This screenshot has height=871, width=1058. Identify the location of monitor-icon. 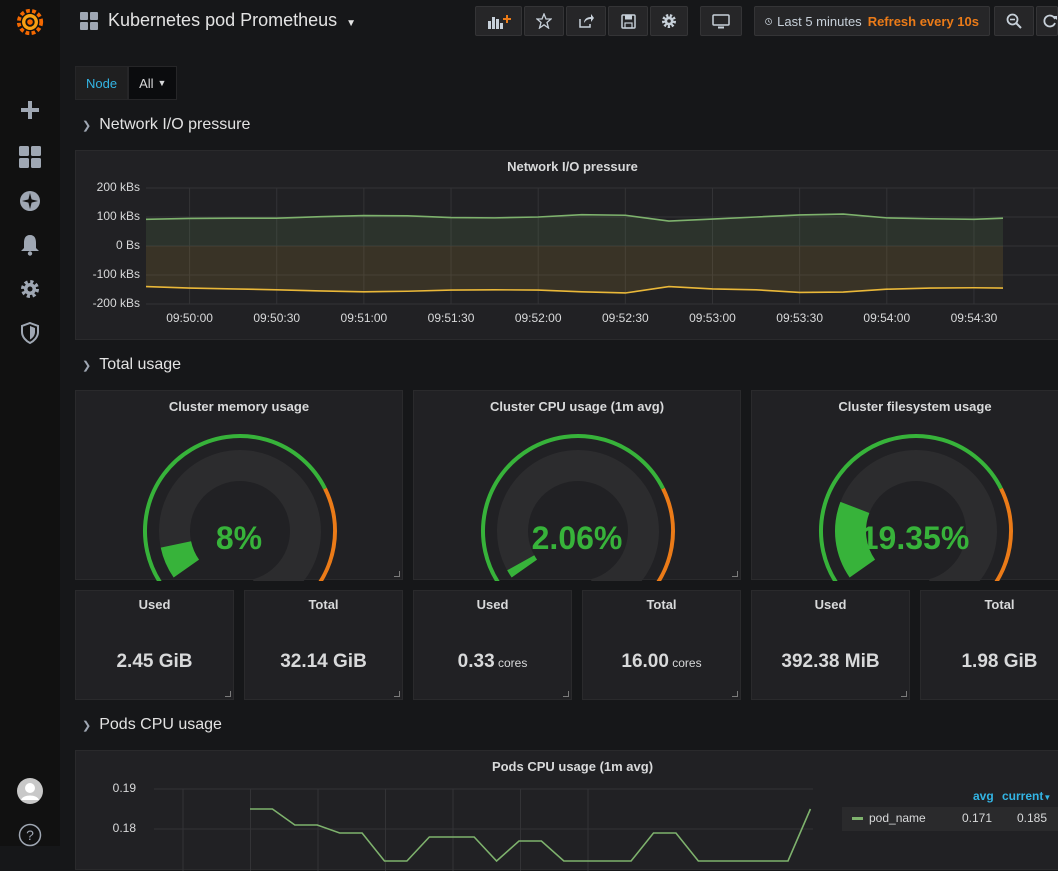
(721, 20).